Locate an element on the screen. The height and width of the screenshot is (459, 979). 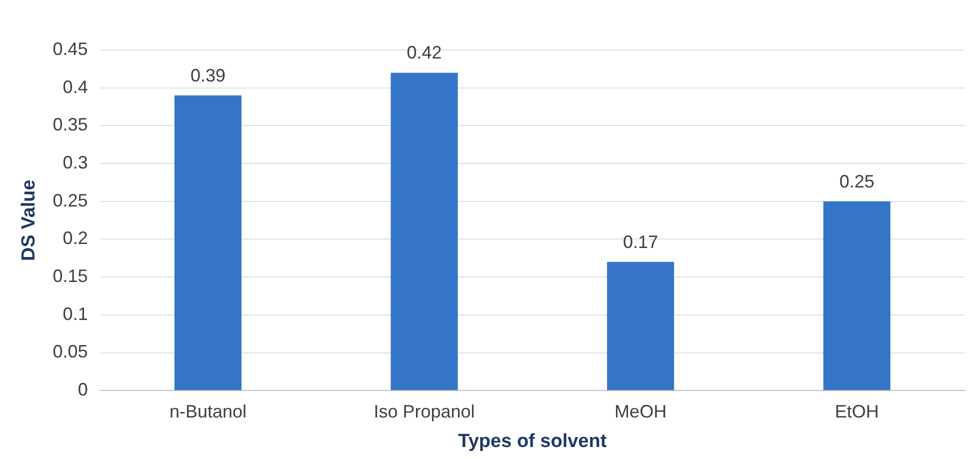
x-tick-label: n-Butanol is located at coordinates (208, 411).